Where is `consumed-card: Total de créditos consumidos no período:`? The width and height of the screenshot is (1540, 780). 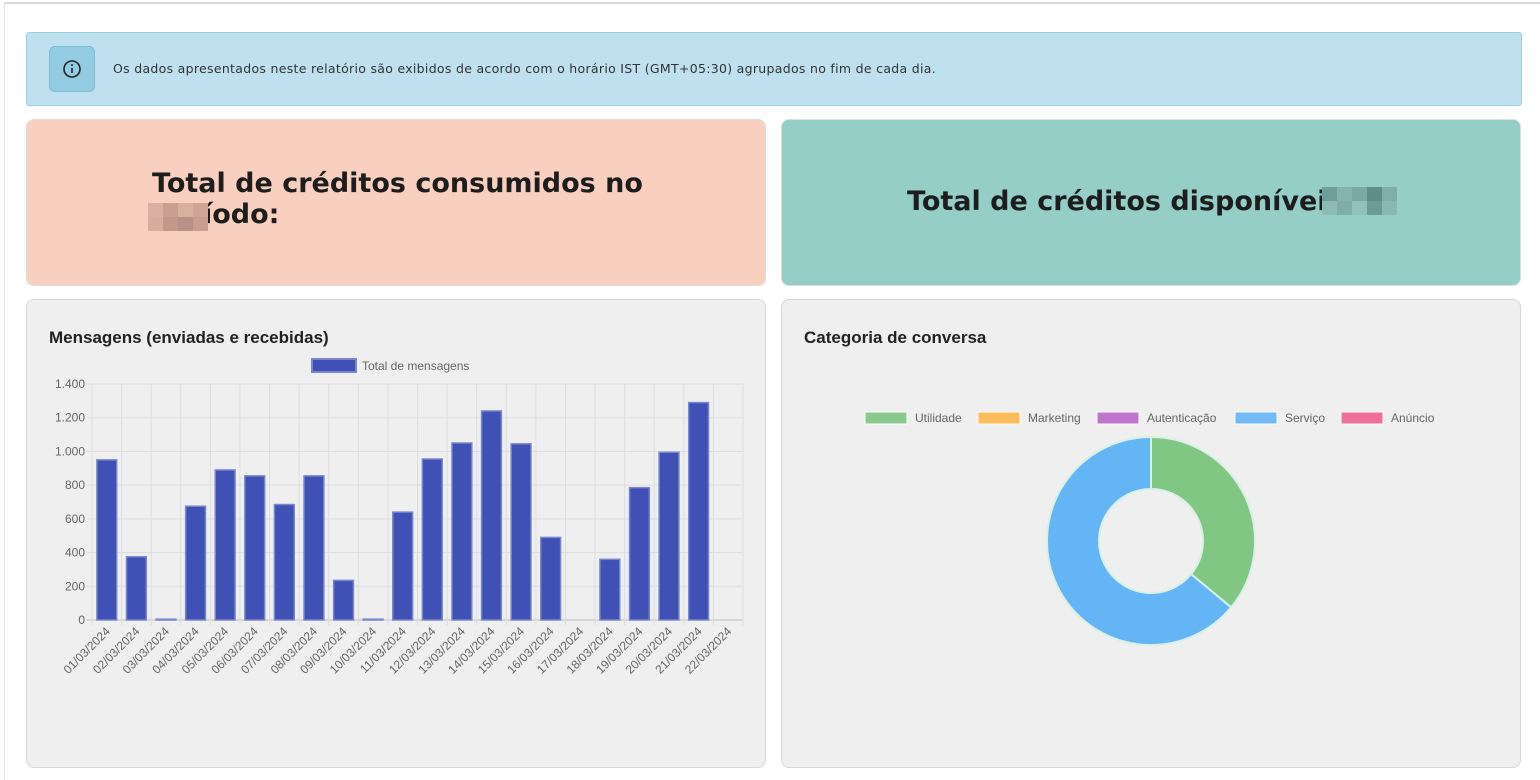
consumed-card: Total de créditos consumidos no período: is located at coordinates (396, 202).